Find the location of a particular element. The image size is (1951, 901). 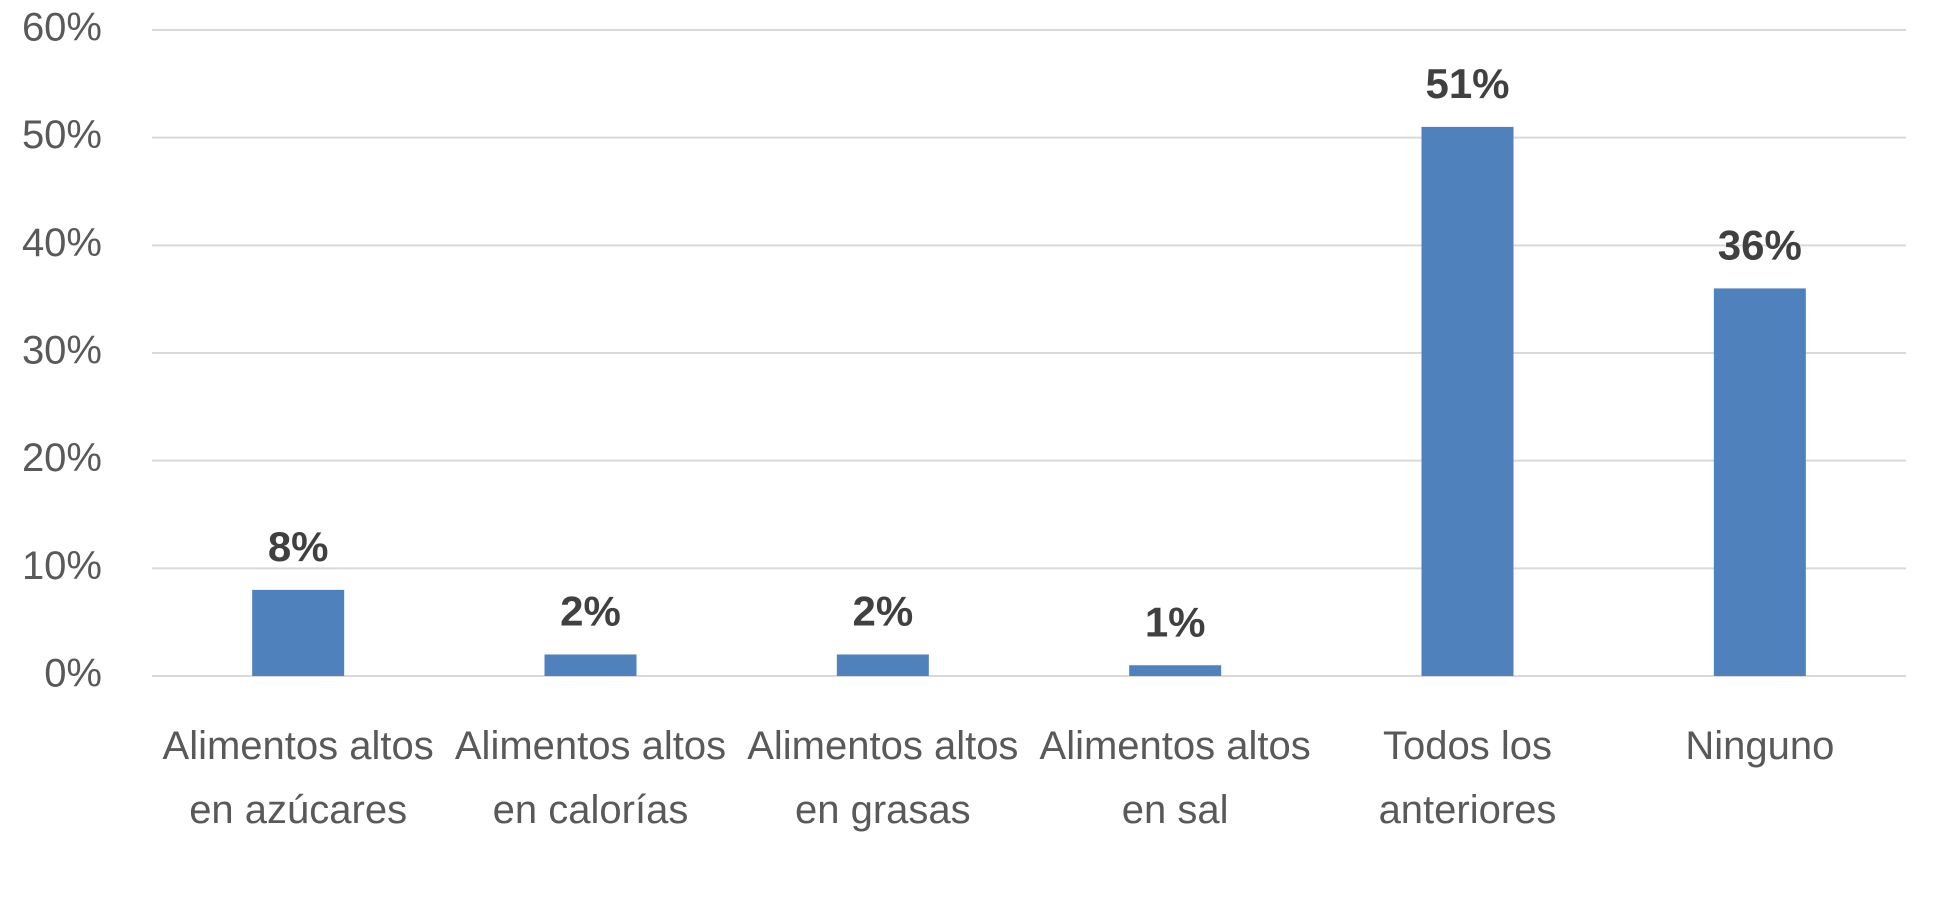

data-label: 8% is located at coordinates (298, 546).